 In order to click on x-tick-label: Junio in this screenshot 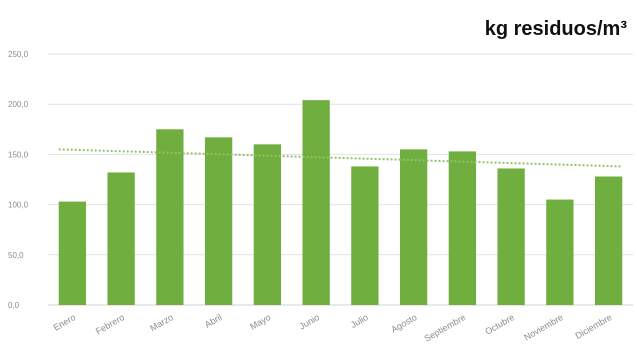, I will do `click(309, 321)`.